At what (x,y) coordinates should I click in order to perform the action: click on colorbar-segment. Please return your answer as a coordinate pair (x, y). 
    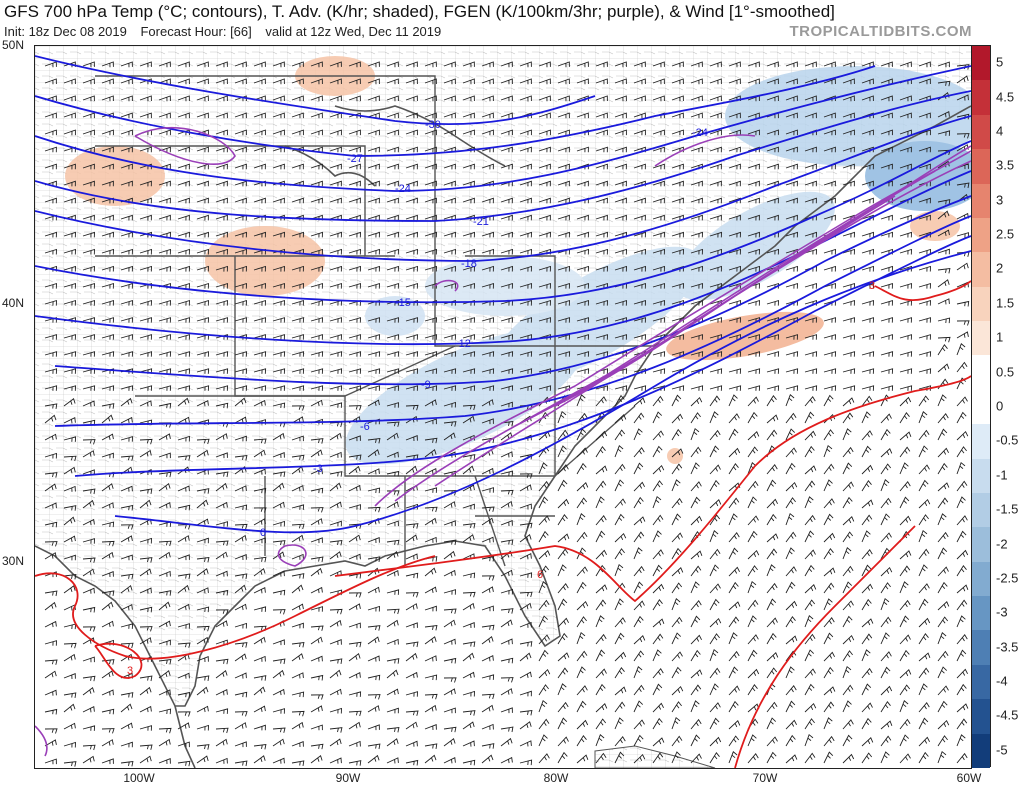
    Looking at the image, I should click on (981, 716).